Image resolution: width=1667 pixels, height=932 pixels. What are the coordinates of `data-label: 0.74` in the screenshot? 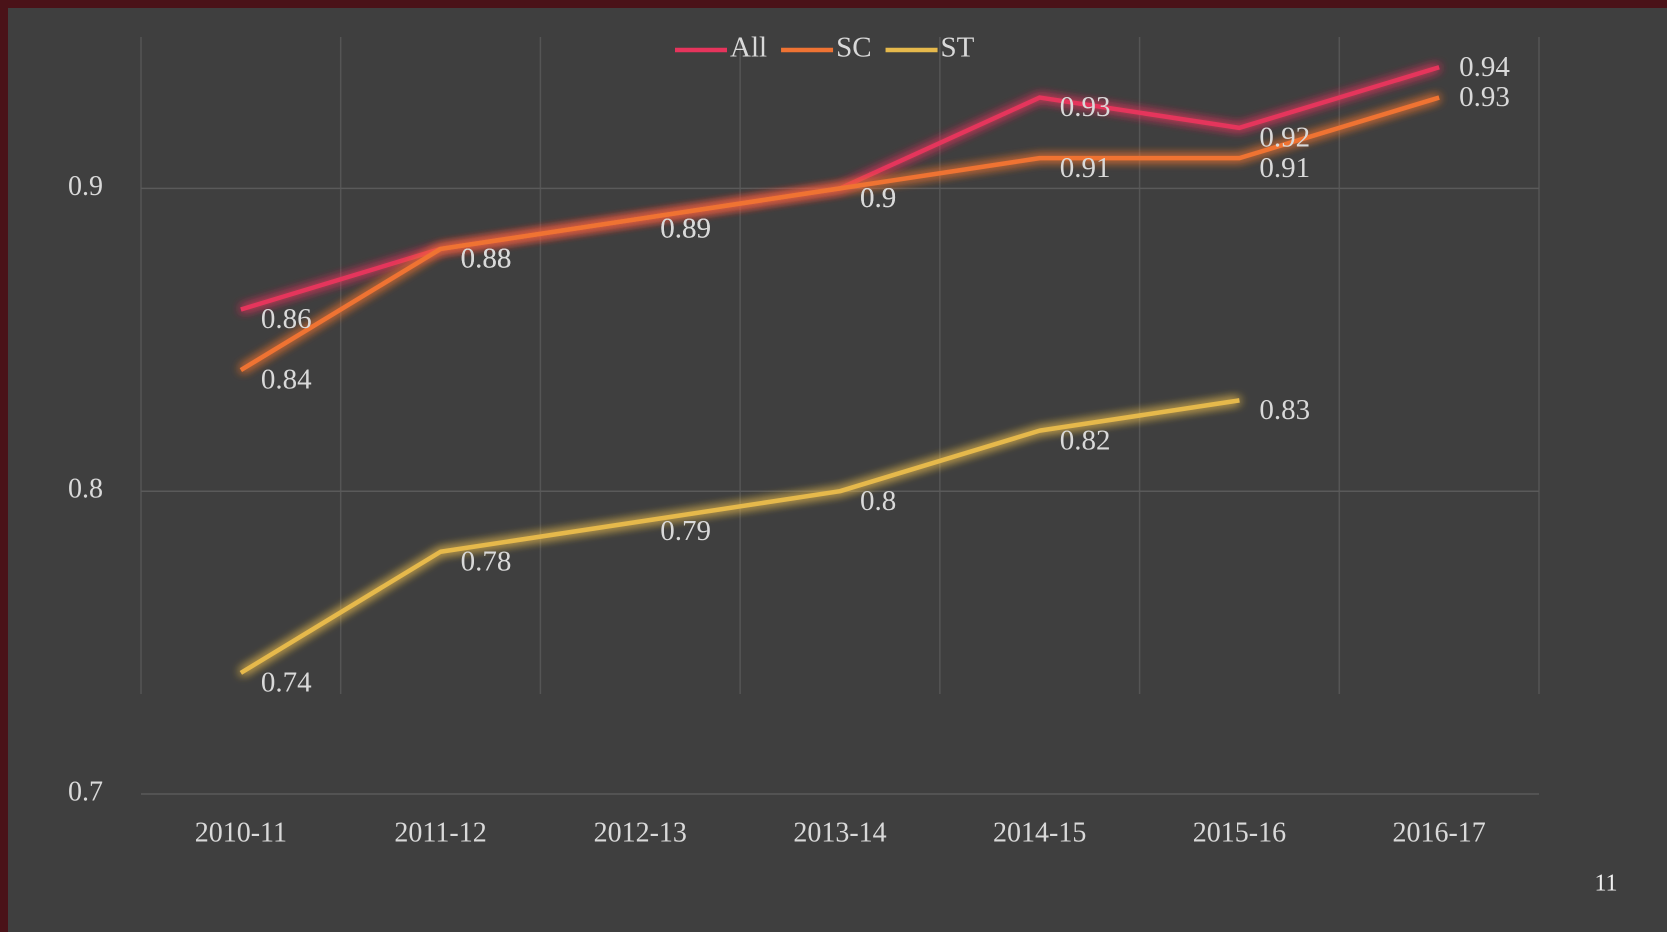 It's located at (286, 683).